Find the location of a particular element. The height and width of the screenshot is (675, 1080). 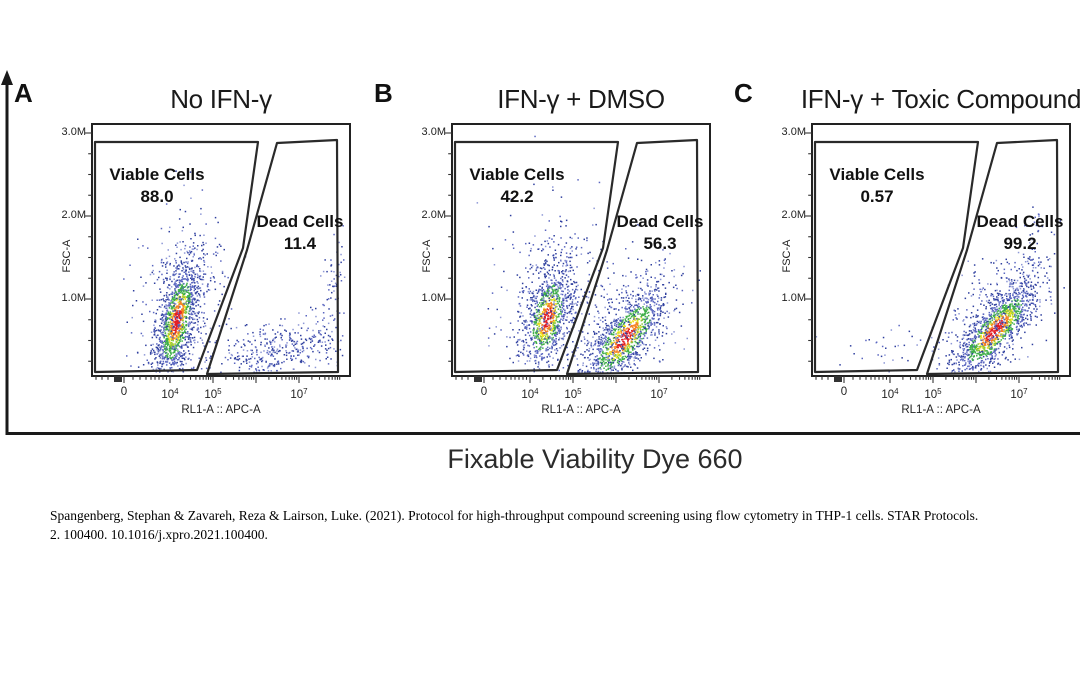

cluster-dead-tail-up is located at coordinates (1030, 264).